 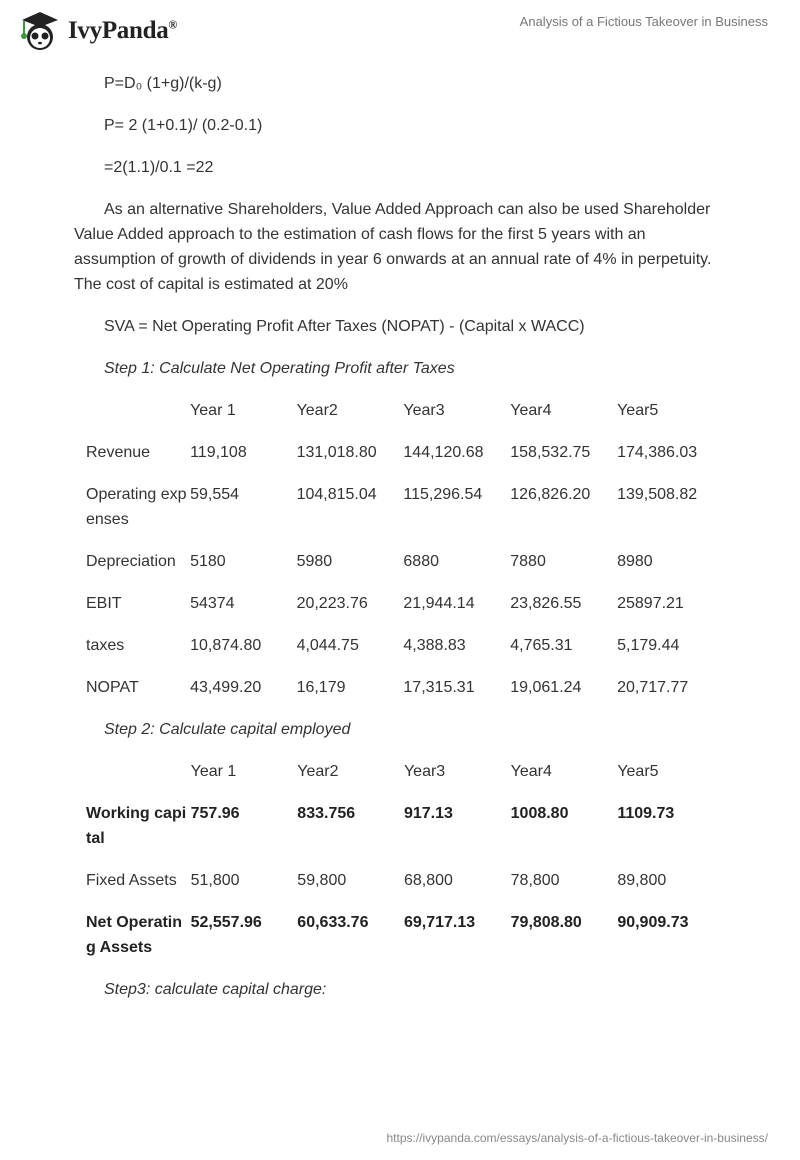 What do you see at coordinates (226, 922) in the screenshot?
I see `table-cell: 52,557.96` at bounding box center [226, 922].